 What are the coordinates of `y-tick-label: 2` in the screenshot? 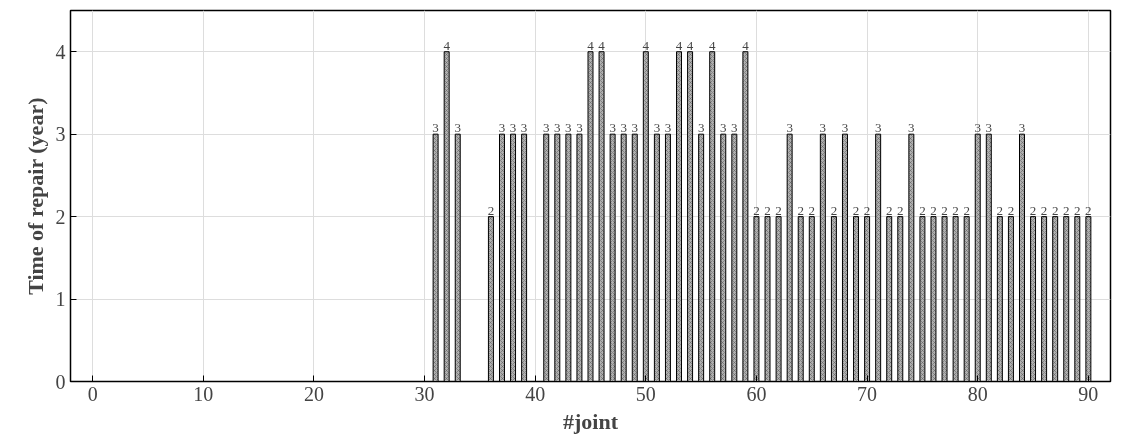 It's located at (60, 216).